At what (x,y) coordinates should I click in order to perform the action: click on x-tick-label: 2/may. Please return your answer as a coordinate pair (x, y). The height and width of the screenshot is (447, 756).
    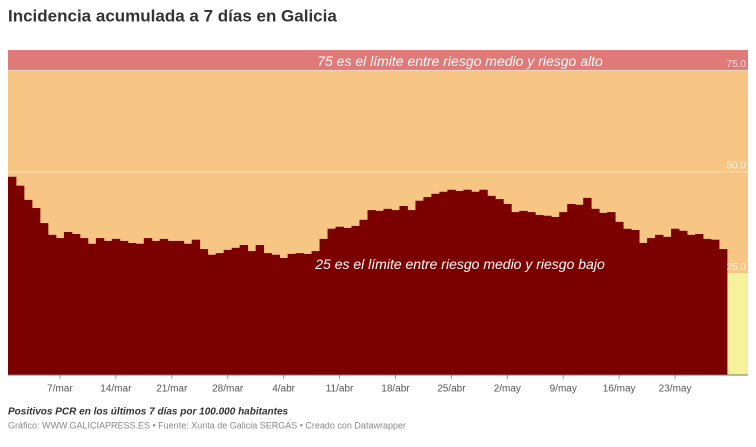
    Looking at the image, I should click on (507, 389).